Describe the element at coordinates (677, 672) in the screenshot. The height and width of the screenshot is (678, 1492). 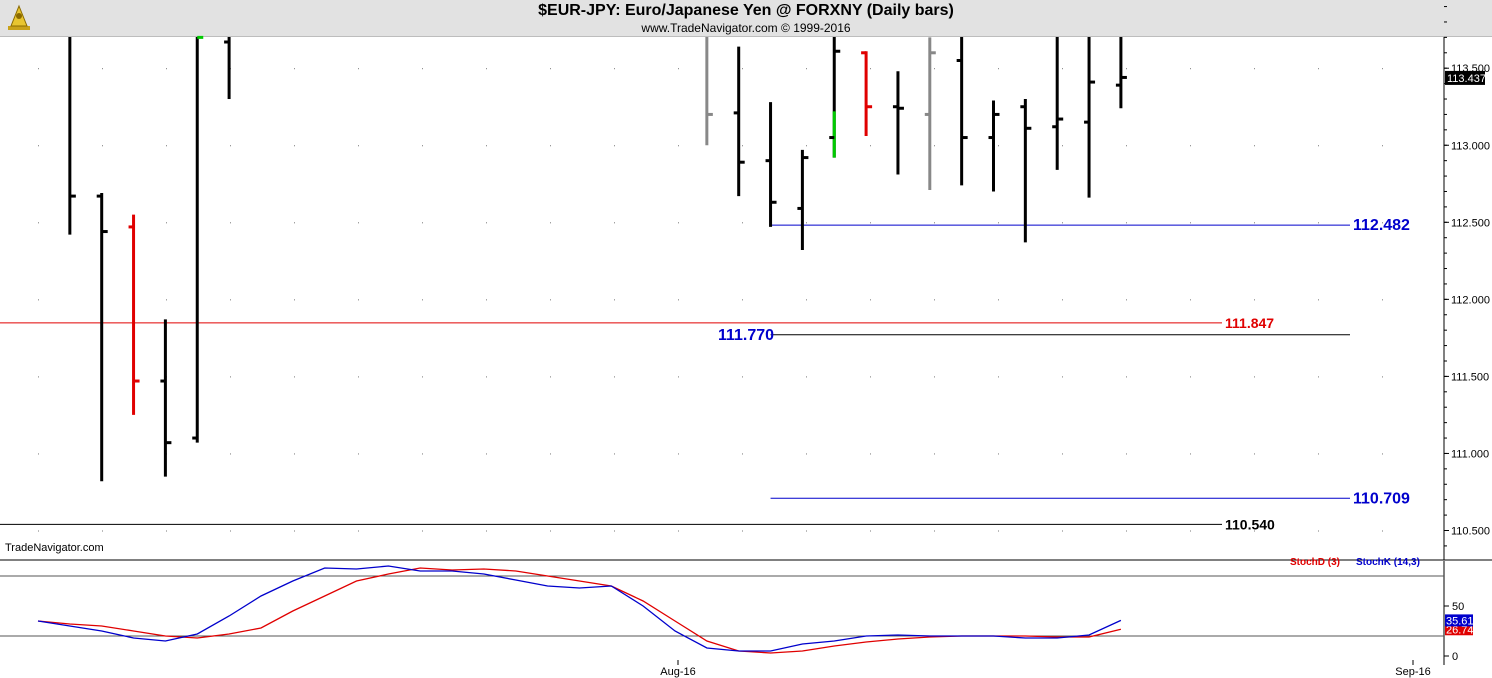
I see `date-axis-label: Aug-16` at that location.